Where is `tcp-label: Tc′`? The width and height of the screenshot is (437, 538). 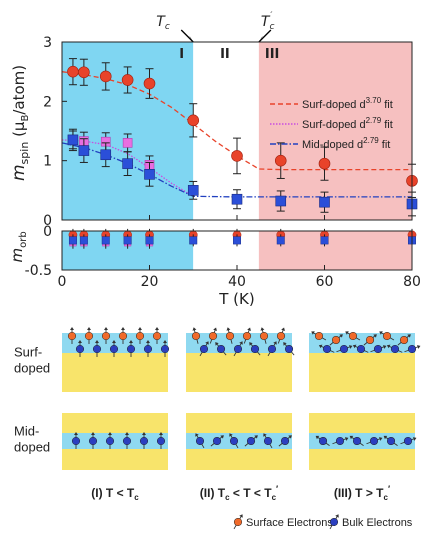
tcp-label: Tc′ is located at coordinates (268, 21).